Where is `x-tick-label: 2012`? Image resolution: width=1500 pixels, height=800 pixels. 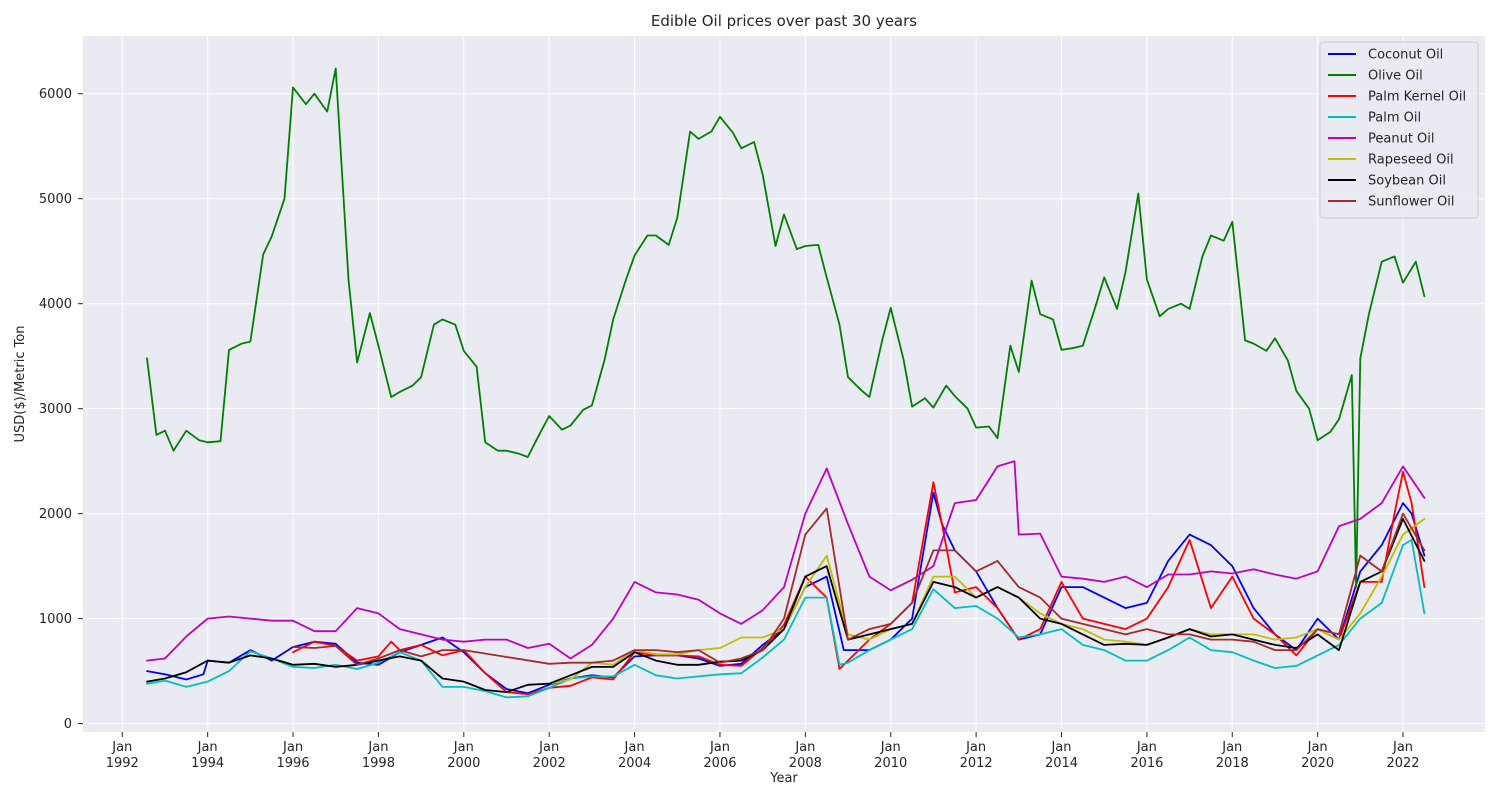 x-tick-label: 2012 is located at coordinates (976, 763).